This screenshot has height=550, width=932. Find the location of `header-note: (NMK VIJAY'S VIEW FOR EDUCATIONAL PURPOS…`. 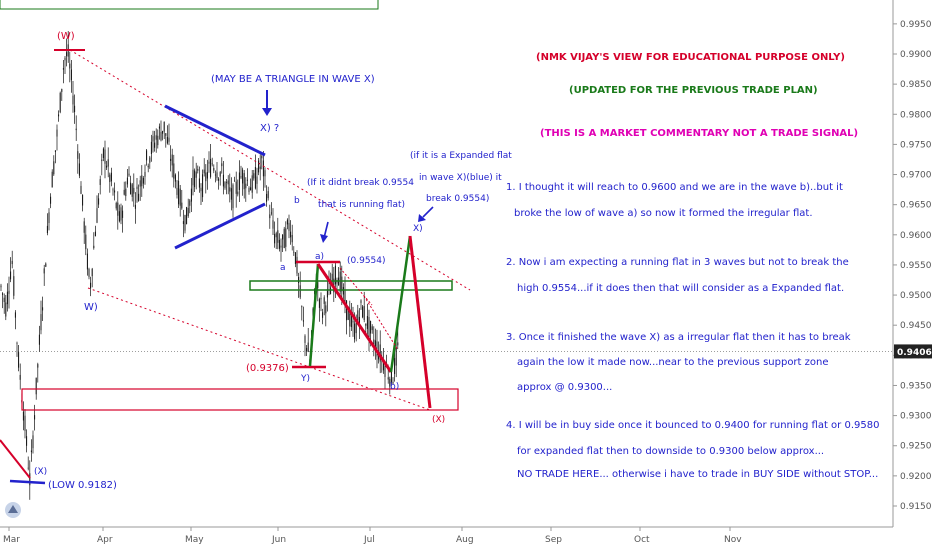

header-note: (NMK VIJAY'S VIEW FOR EDUCATIONAL PURPOS… is located at coordinates (690, 57).